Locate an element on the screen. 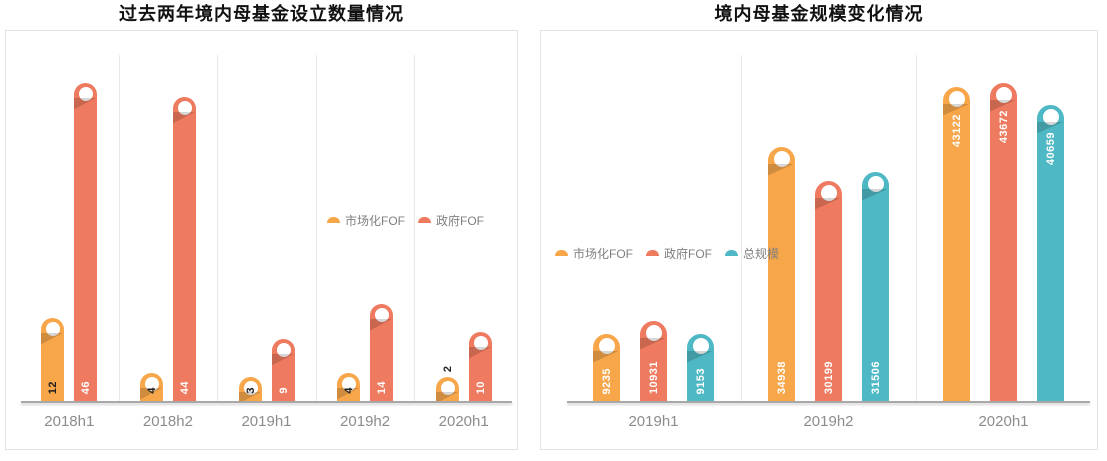  bar: 9153 is located at coordinates (700, 367).